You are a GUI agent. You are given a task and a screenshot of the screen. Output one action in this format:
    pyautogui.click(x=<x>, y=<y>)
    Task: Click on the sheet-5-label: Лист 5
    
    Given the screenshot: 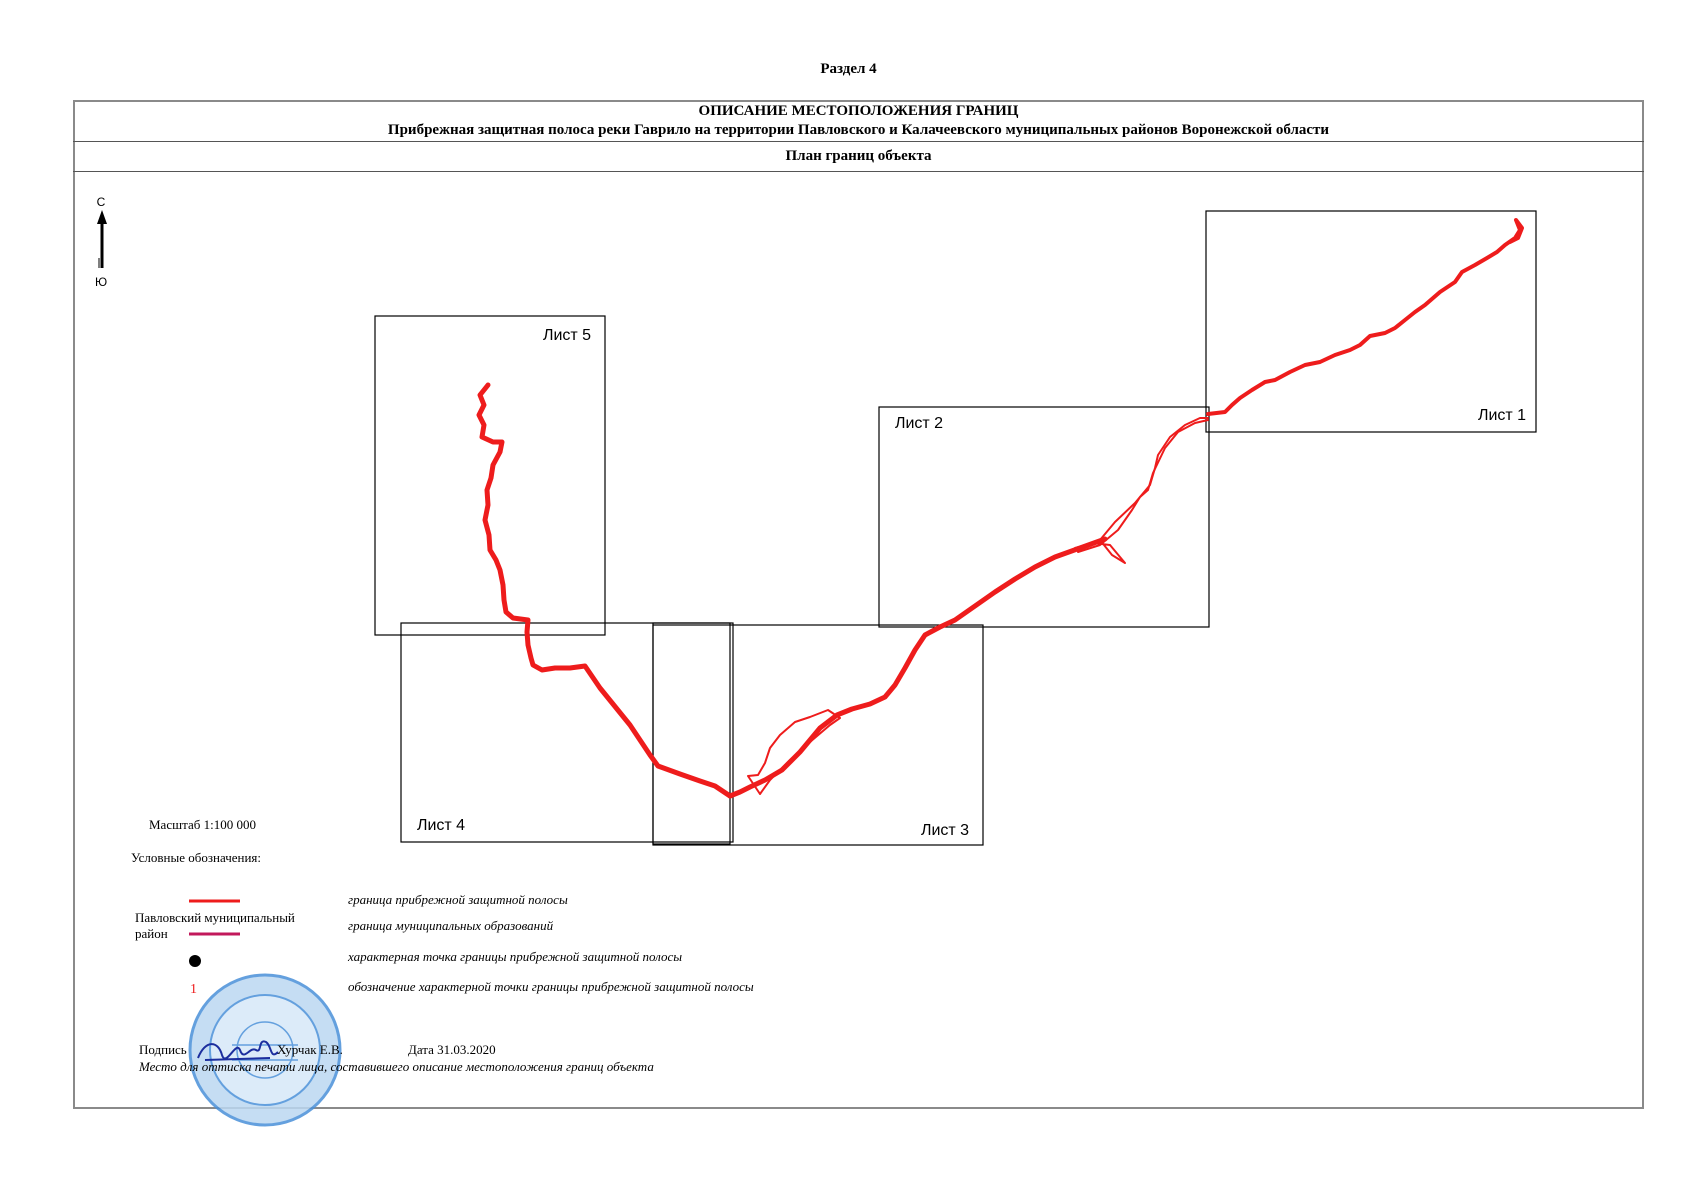 What is the action you would take?
    pyautogui.click(x=567, y=335)
    